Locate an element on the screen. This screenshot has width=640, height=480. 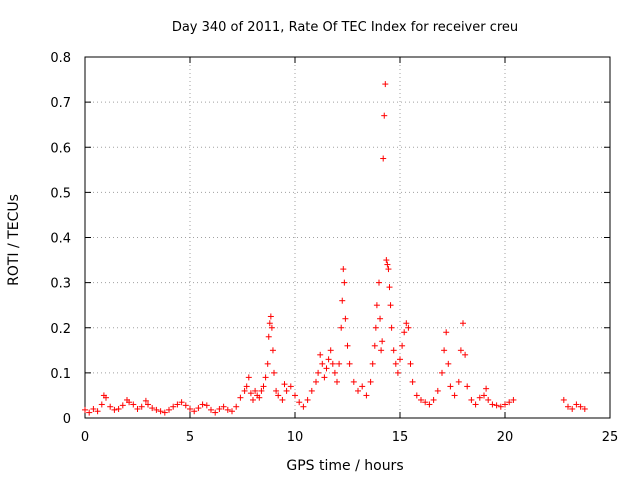
x-tick-label: 20 is located at coordinates (505, 437).